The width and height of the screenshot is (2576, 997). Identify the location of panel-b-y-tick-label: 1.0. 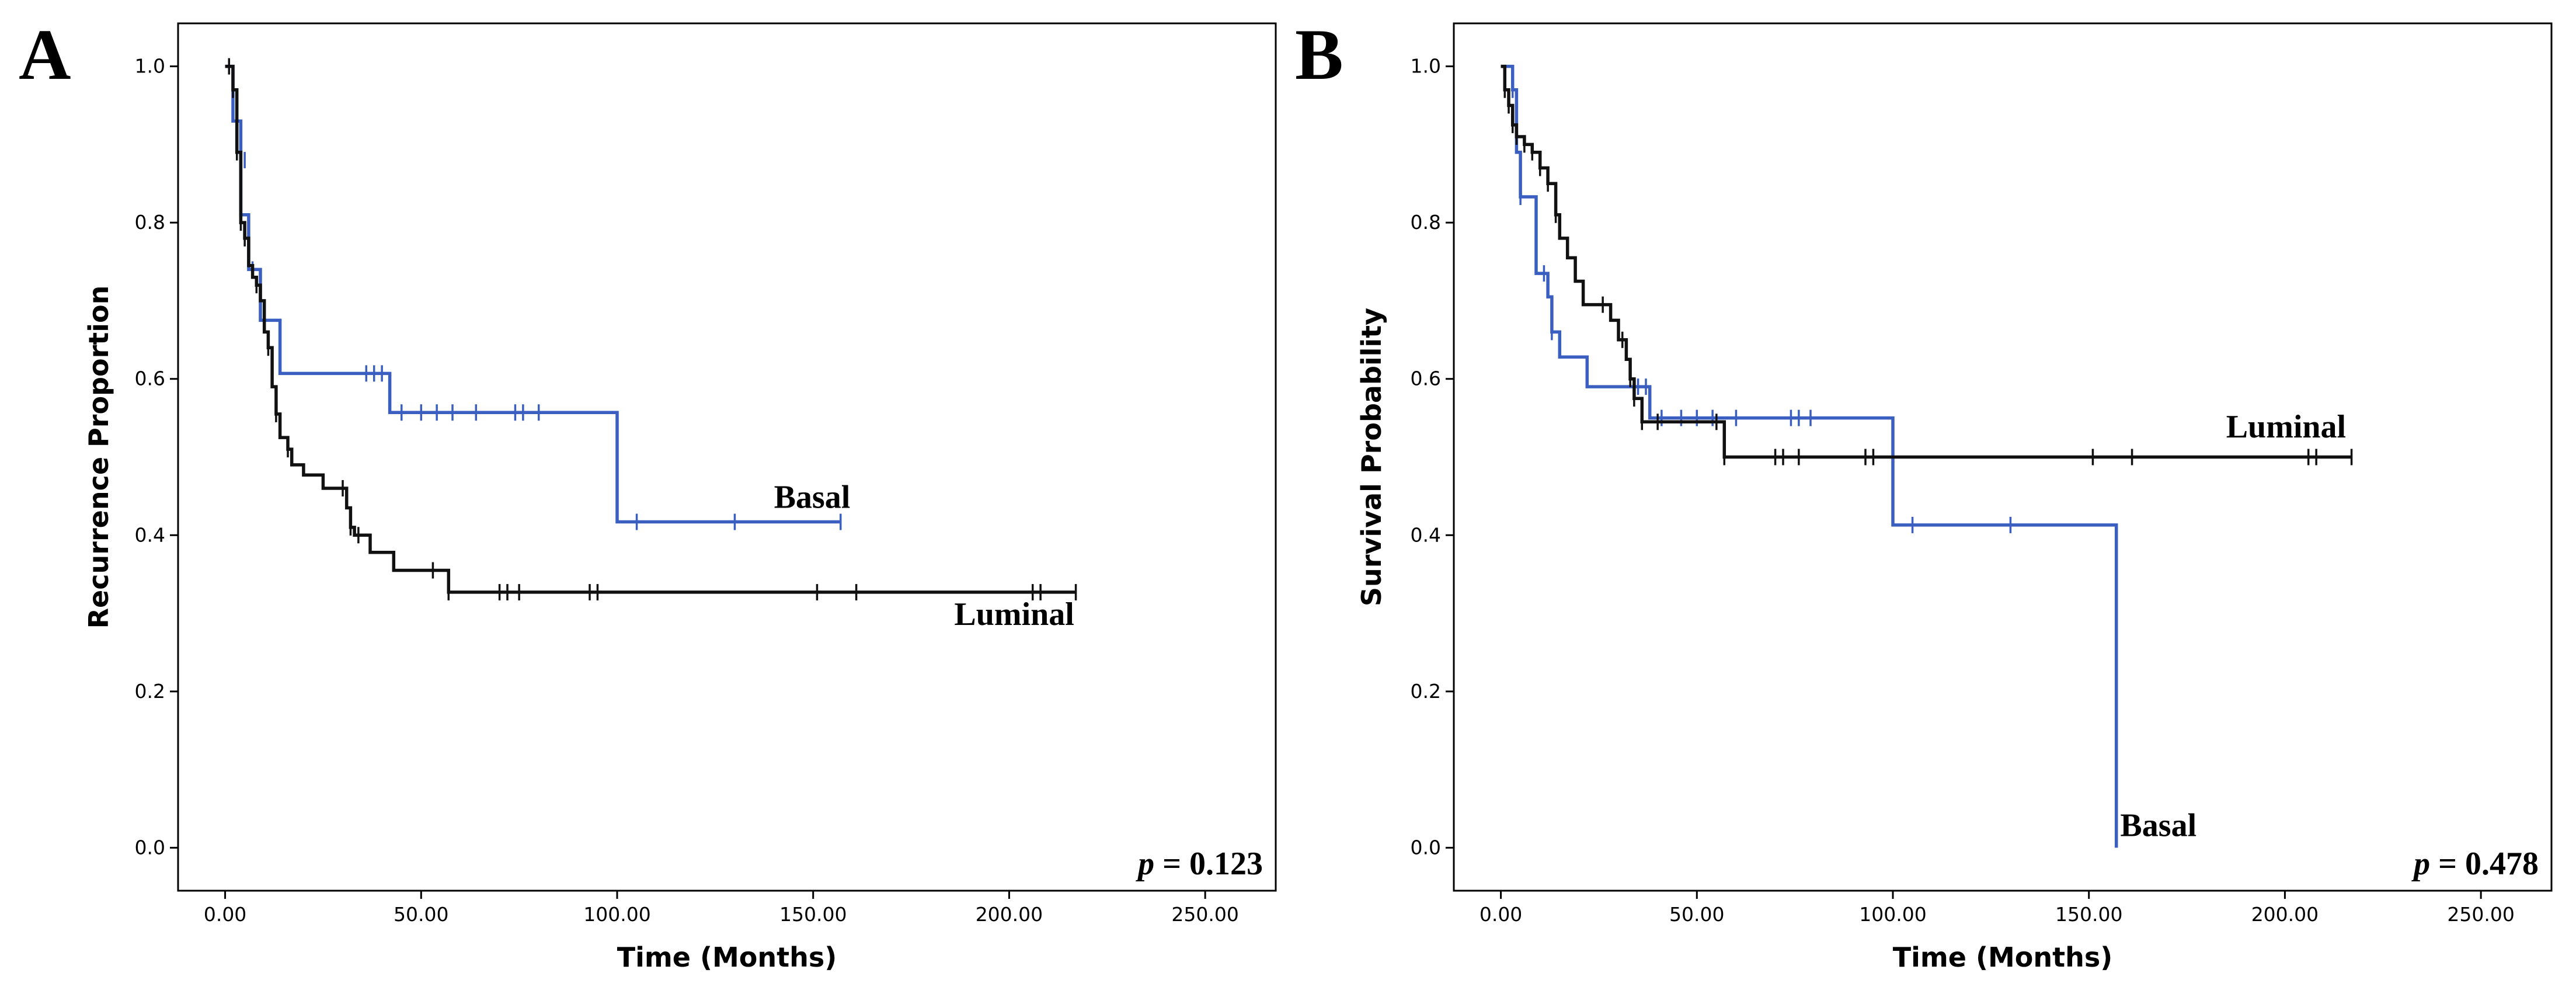
(1426, 66).